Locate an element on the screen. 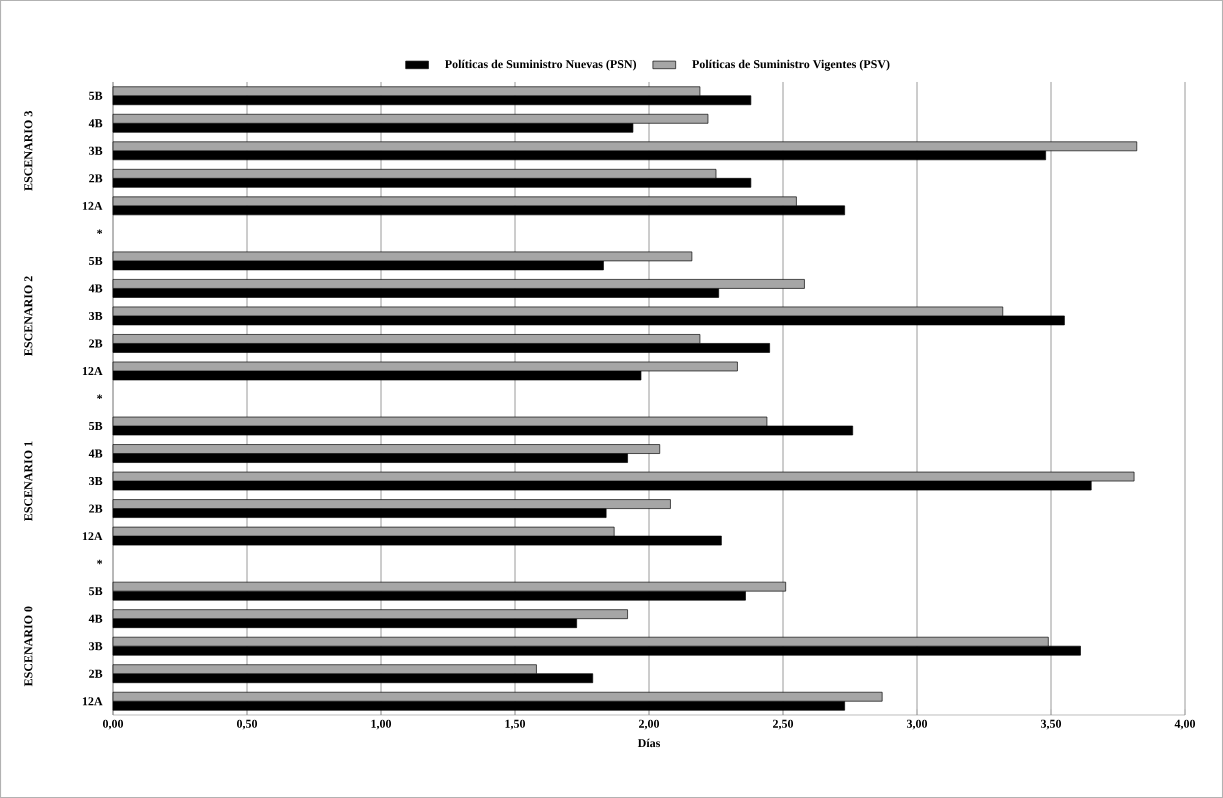 The height and width of the screenshot is (798, 1223). legend-label: Políticas de Suministro Vigentes (PSV) is located at coordinates (791, 65).